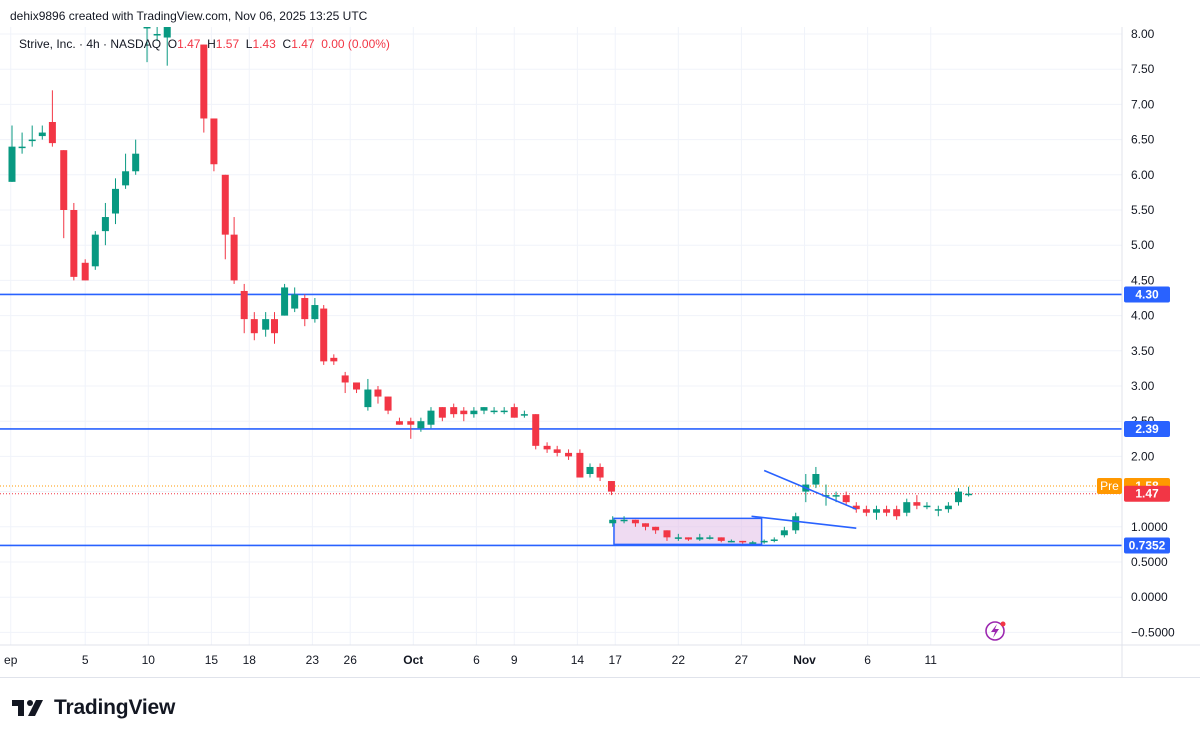  What do you see at coordinates (1143, 104) in the screenshot?
I see `y-tick-label: 7.00` at bounding box center [1143, 104].